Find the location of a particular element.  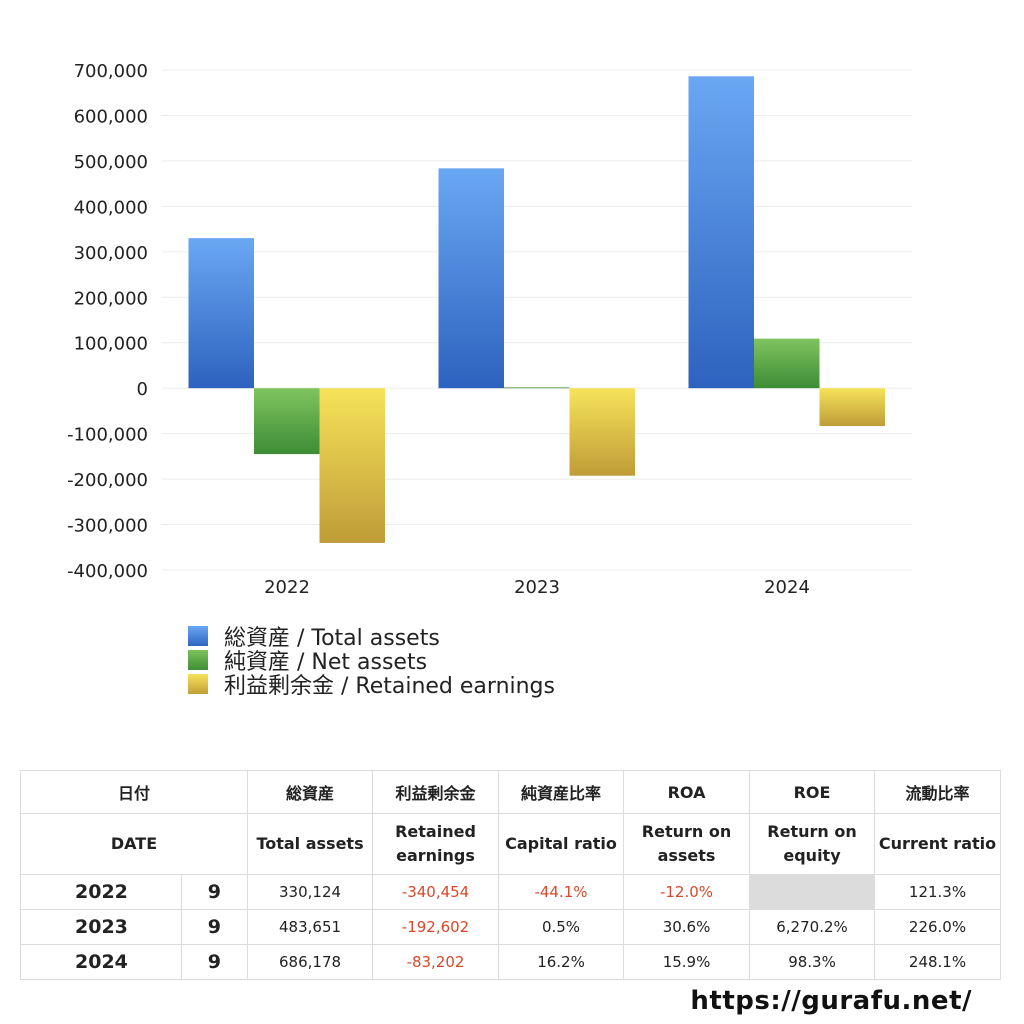

cell-retained-earnings: -192,602 is located at coordinates (436, 927).